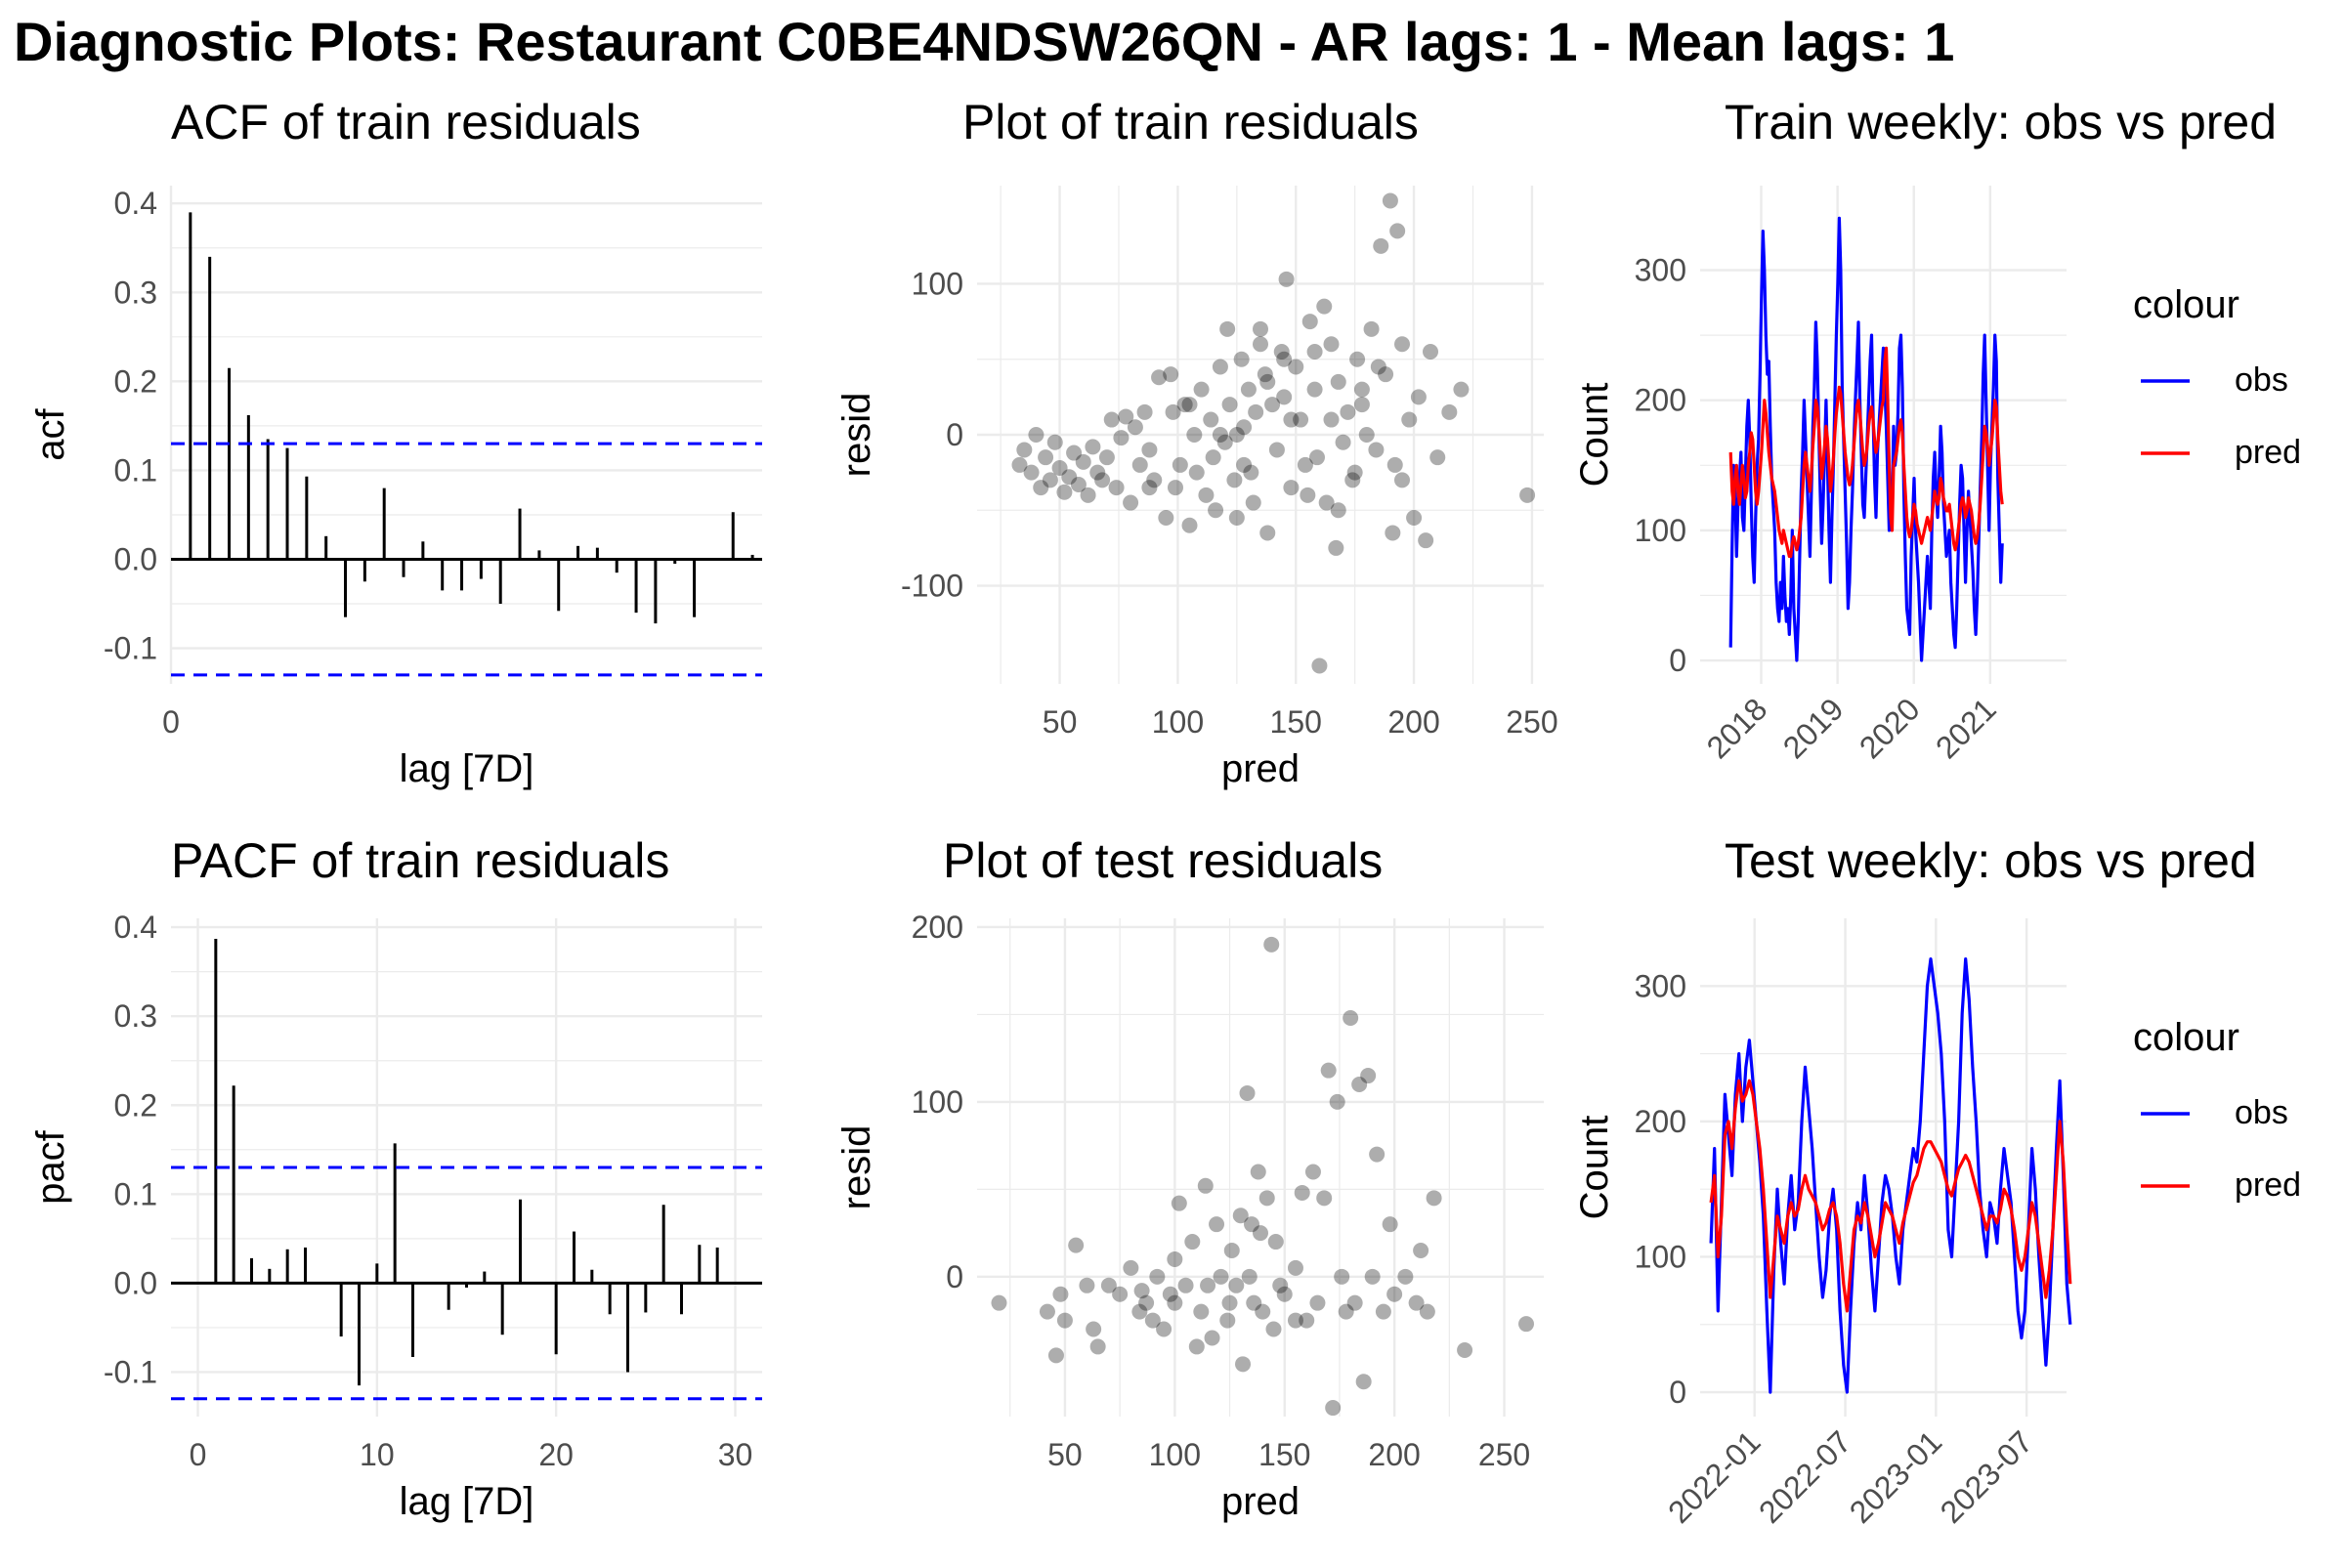  I want to click on x-axis-label: lag [7D], so click(467, 768).